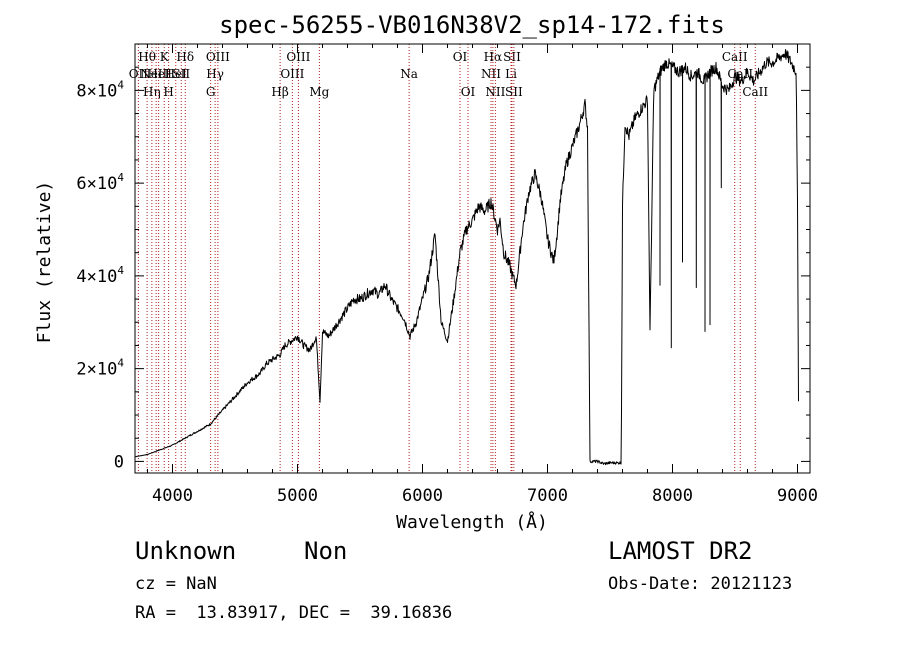 This screenshot has width=900, height=649. What do you see at coordinates (168, 92) in the screenshot?
I see `marker-label: H` at bounding box center [168, 92].